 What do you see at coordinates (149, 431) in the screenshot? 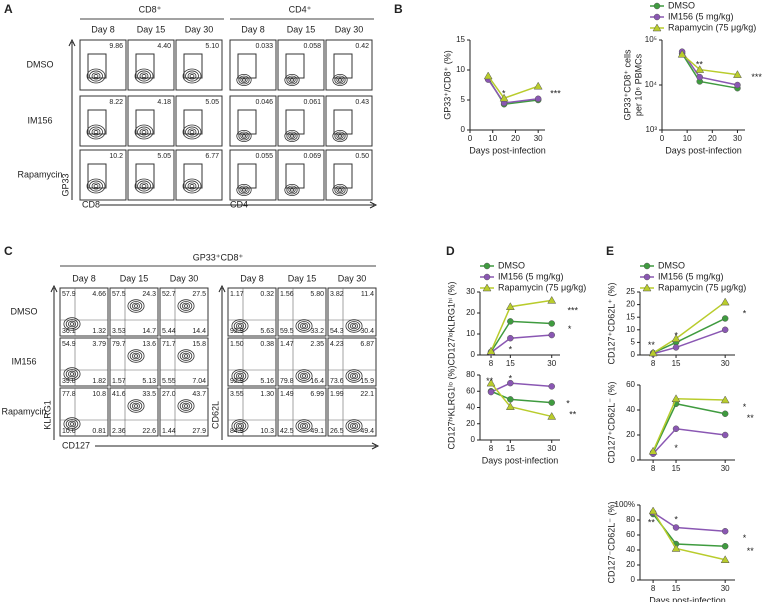
I see `quadrant-value: 22.6` at bounding box center [149, 431].